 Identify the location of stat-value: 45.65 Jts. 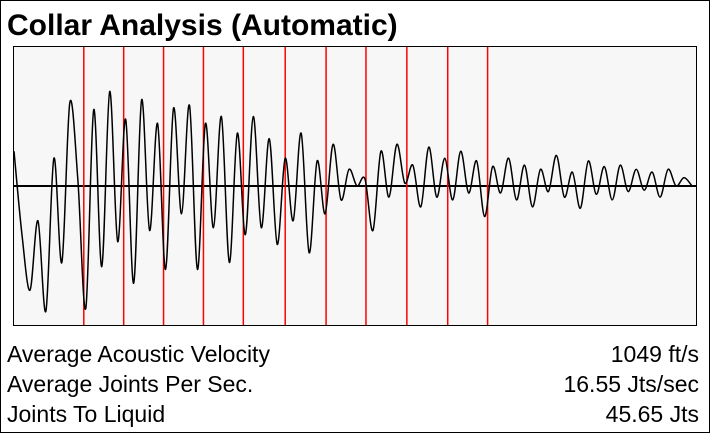
(652, 414).